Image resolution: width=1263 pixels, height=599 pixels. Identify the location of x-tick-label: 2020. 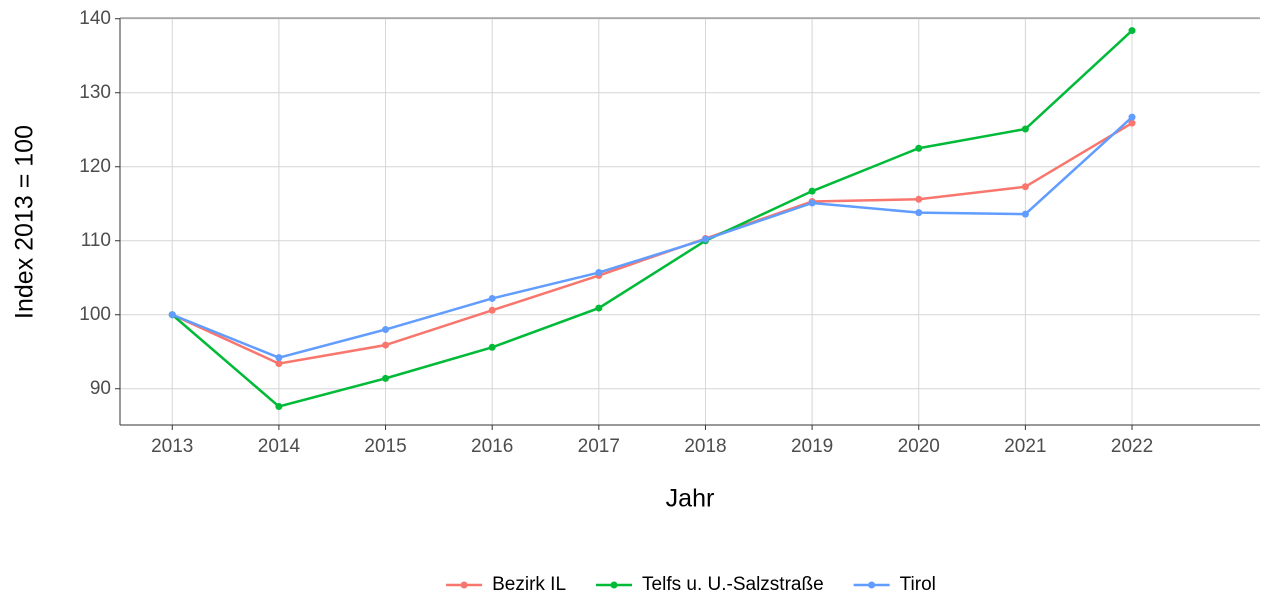
(919, 446).